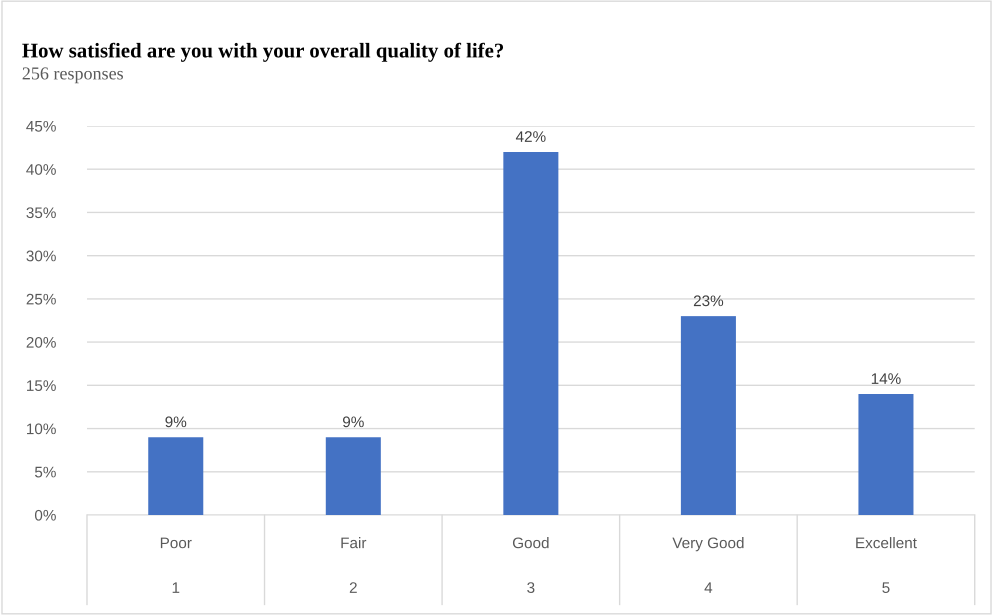 The image size is (993, 615). What do you see at coordinates (45, 472) in the screenshot?
I see `y-tick-label: 5%` at bounding box center [45, 472].